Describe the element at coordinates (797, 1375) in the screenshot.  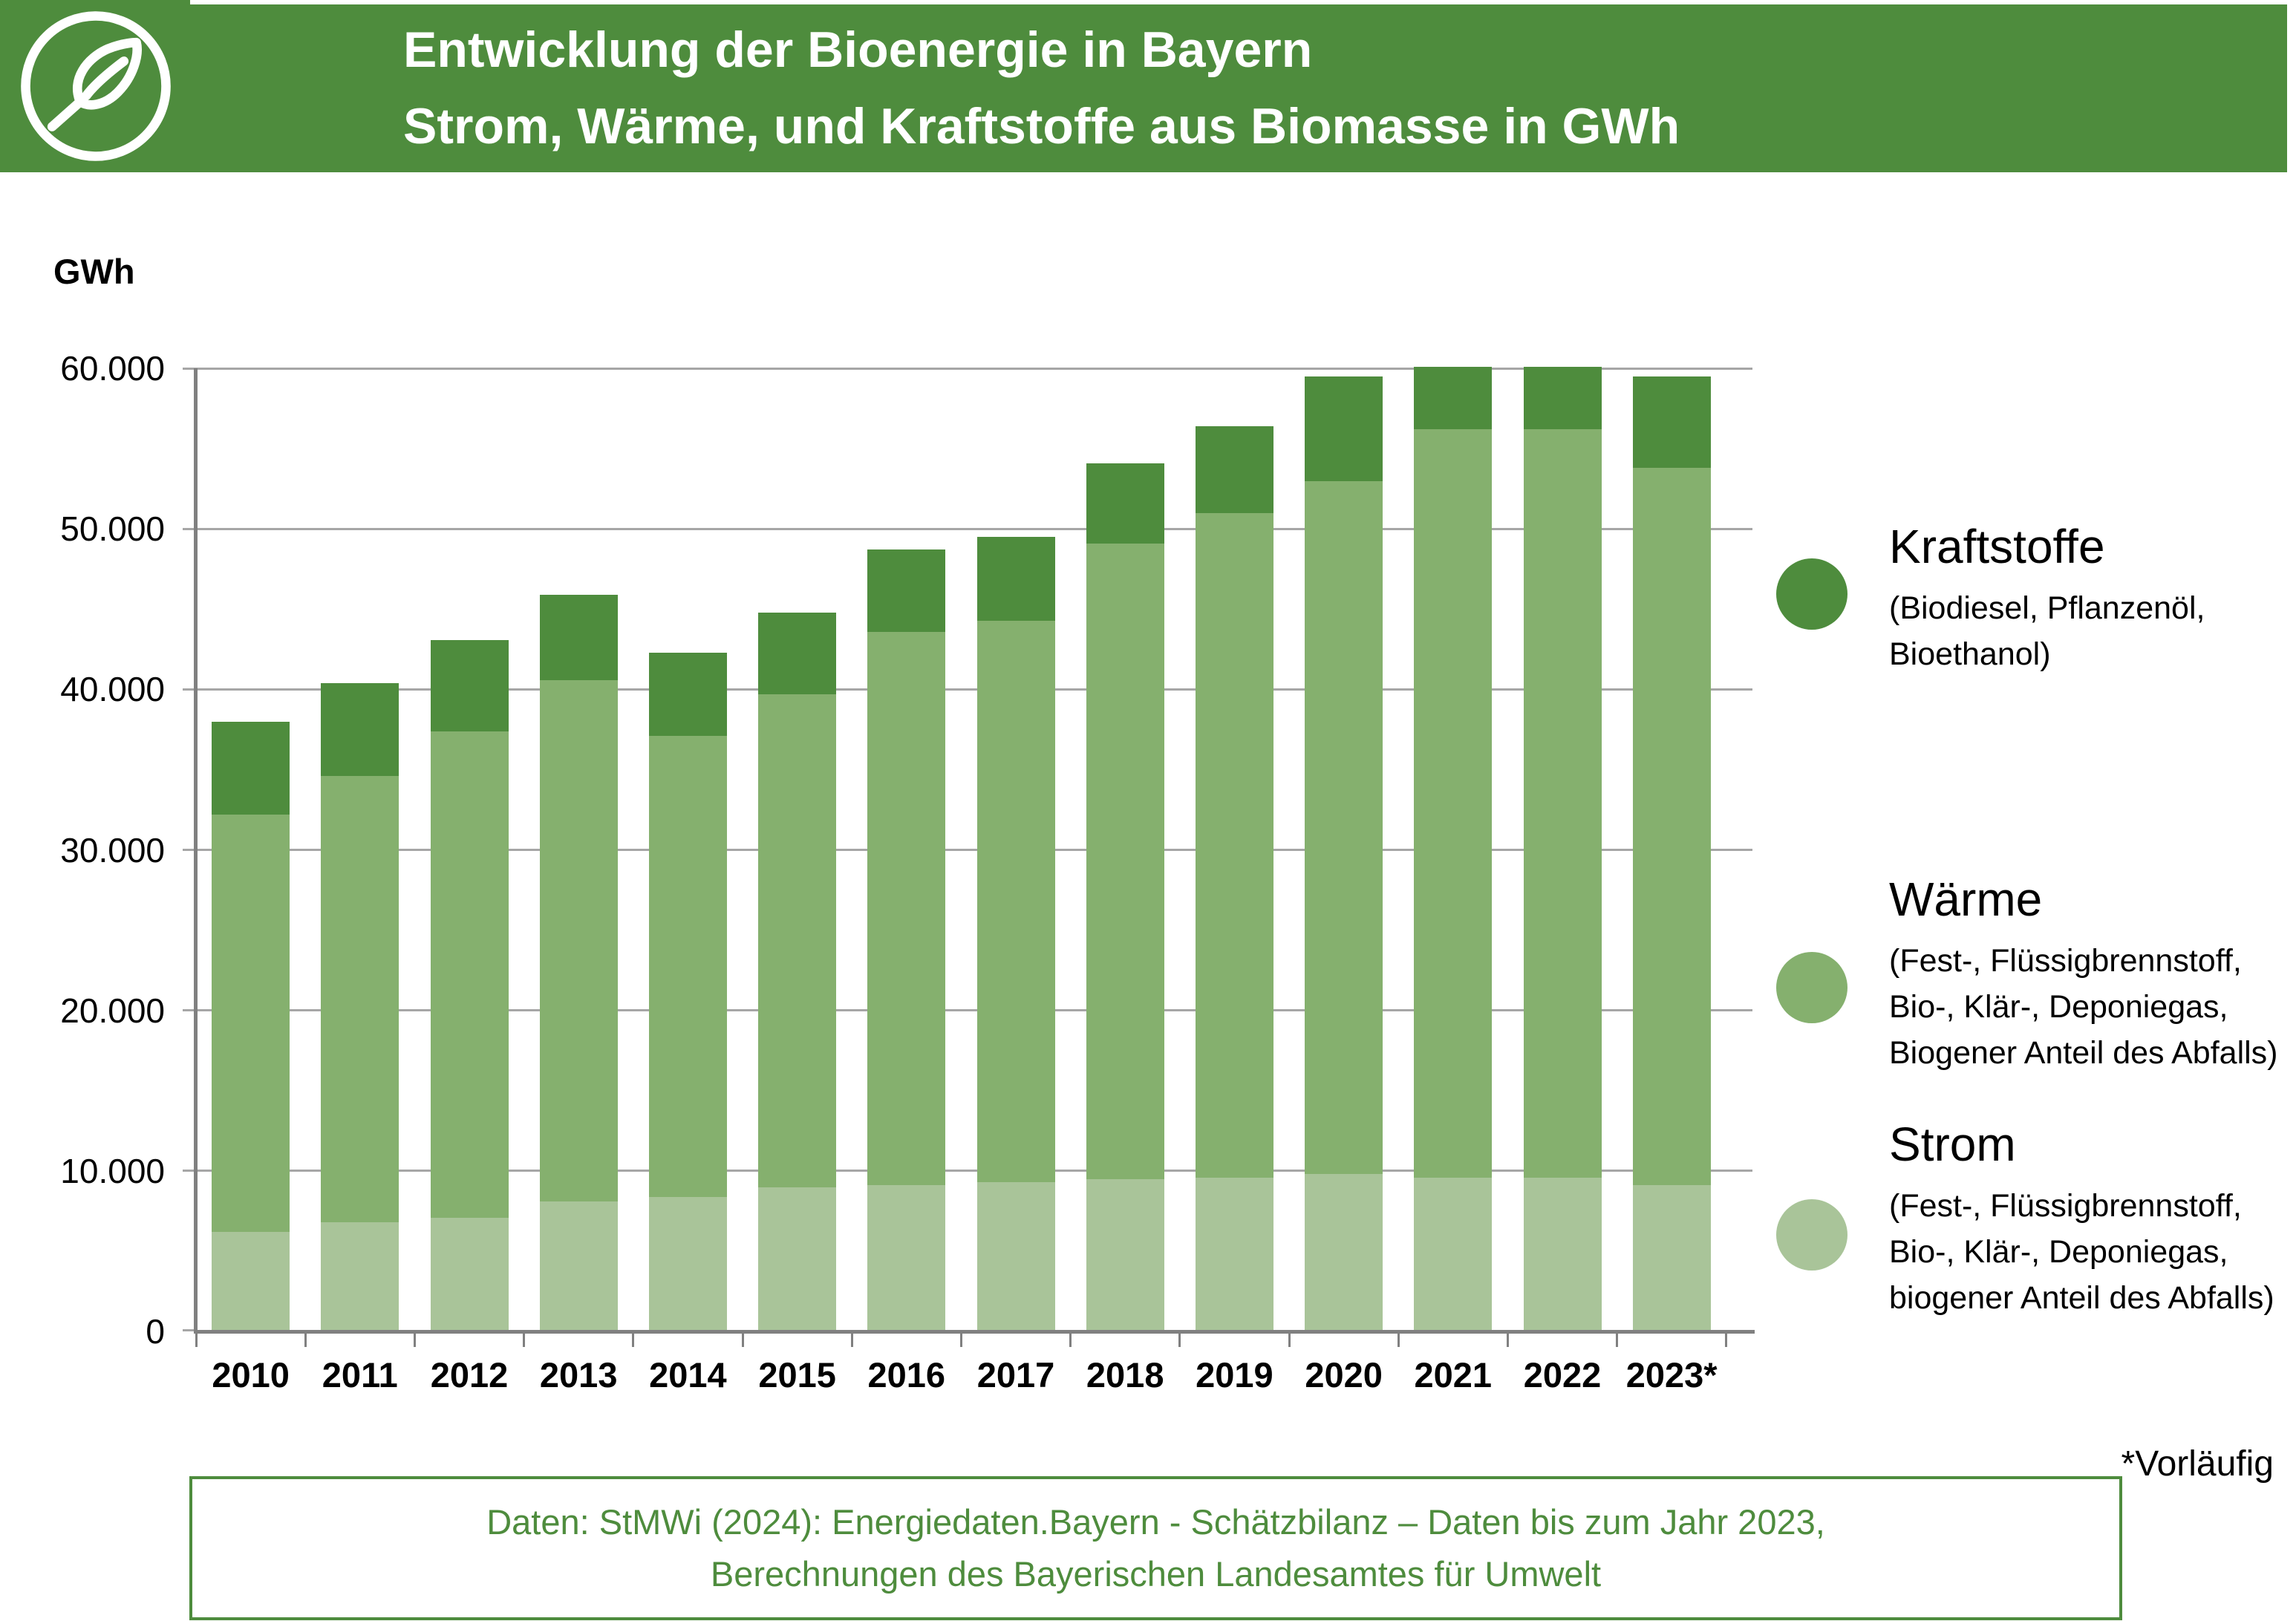
I see `x-axis-category-label: 2015` at that location.